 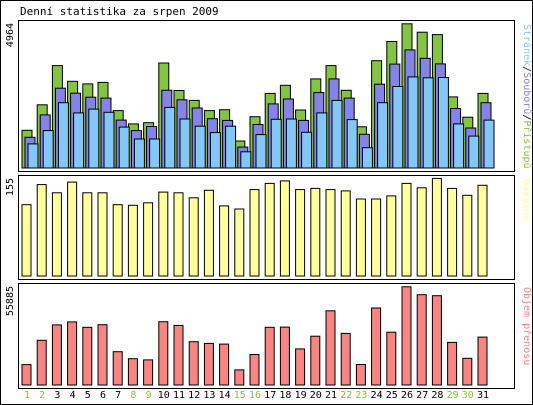 What do you see at coordinates (346, 395) in the screenshot?
I see `day-label-22: 22` at bounding box center [346, 395].